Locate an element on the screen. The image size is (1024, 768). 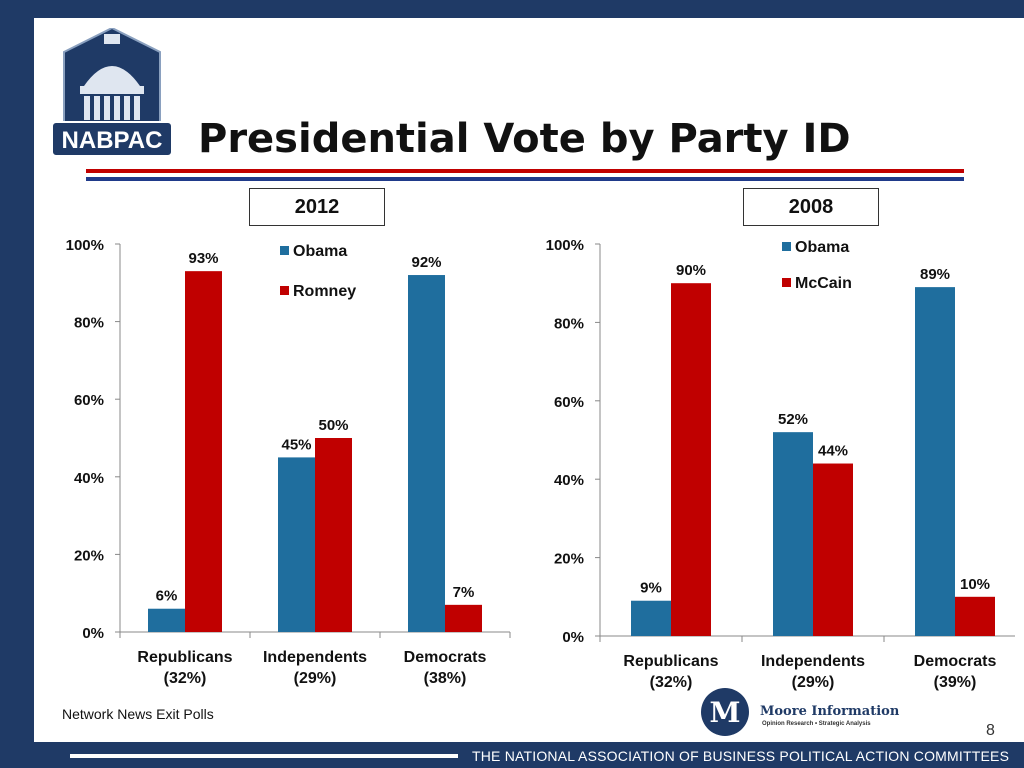
data-label: 7% is located at coordinates (464, 592).